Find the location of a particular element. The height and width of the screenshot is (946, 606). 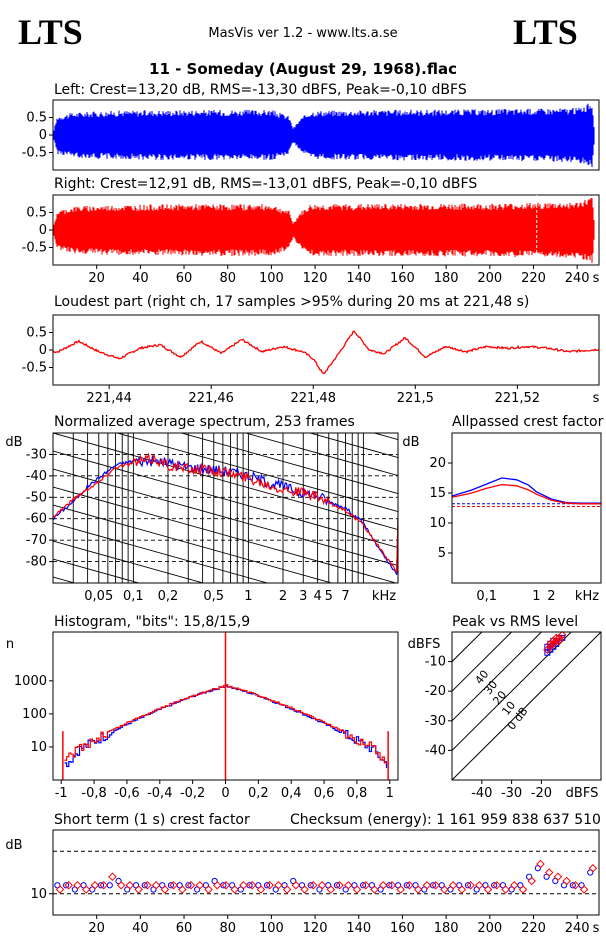

histogram-xtick: 0 is located at coordinates (225, 793).